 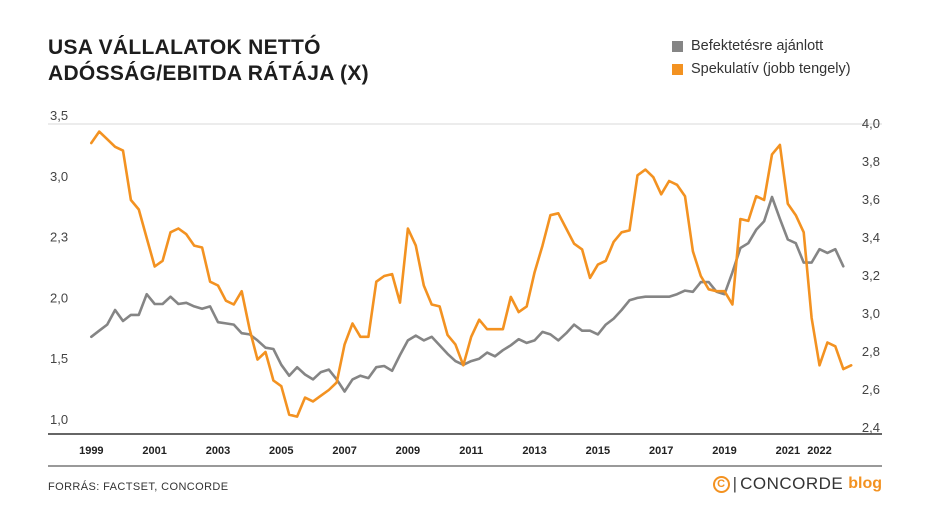 I want to click on concorde-blog-logo: C | CONCORDE blog, so click(x=797, y=484).